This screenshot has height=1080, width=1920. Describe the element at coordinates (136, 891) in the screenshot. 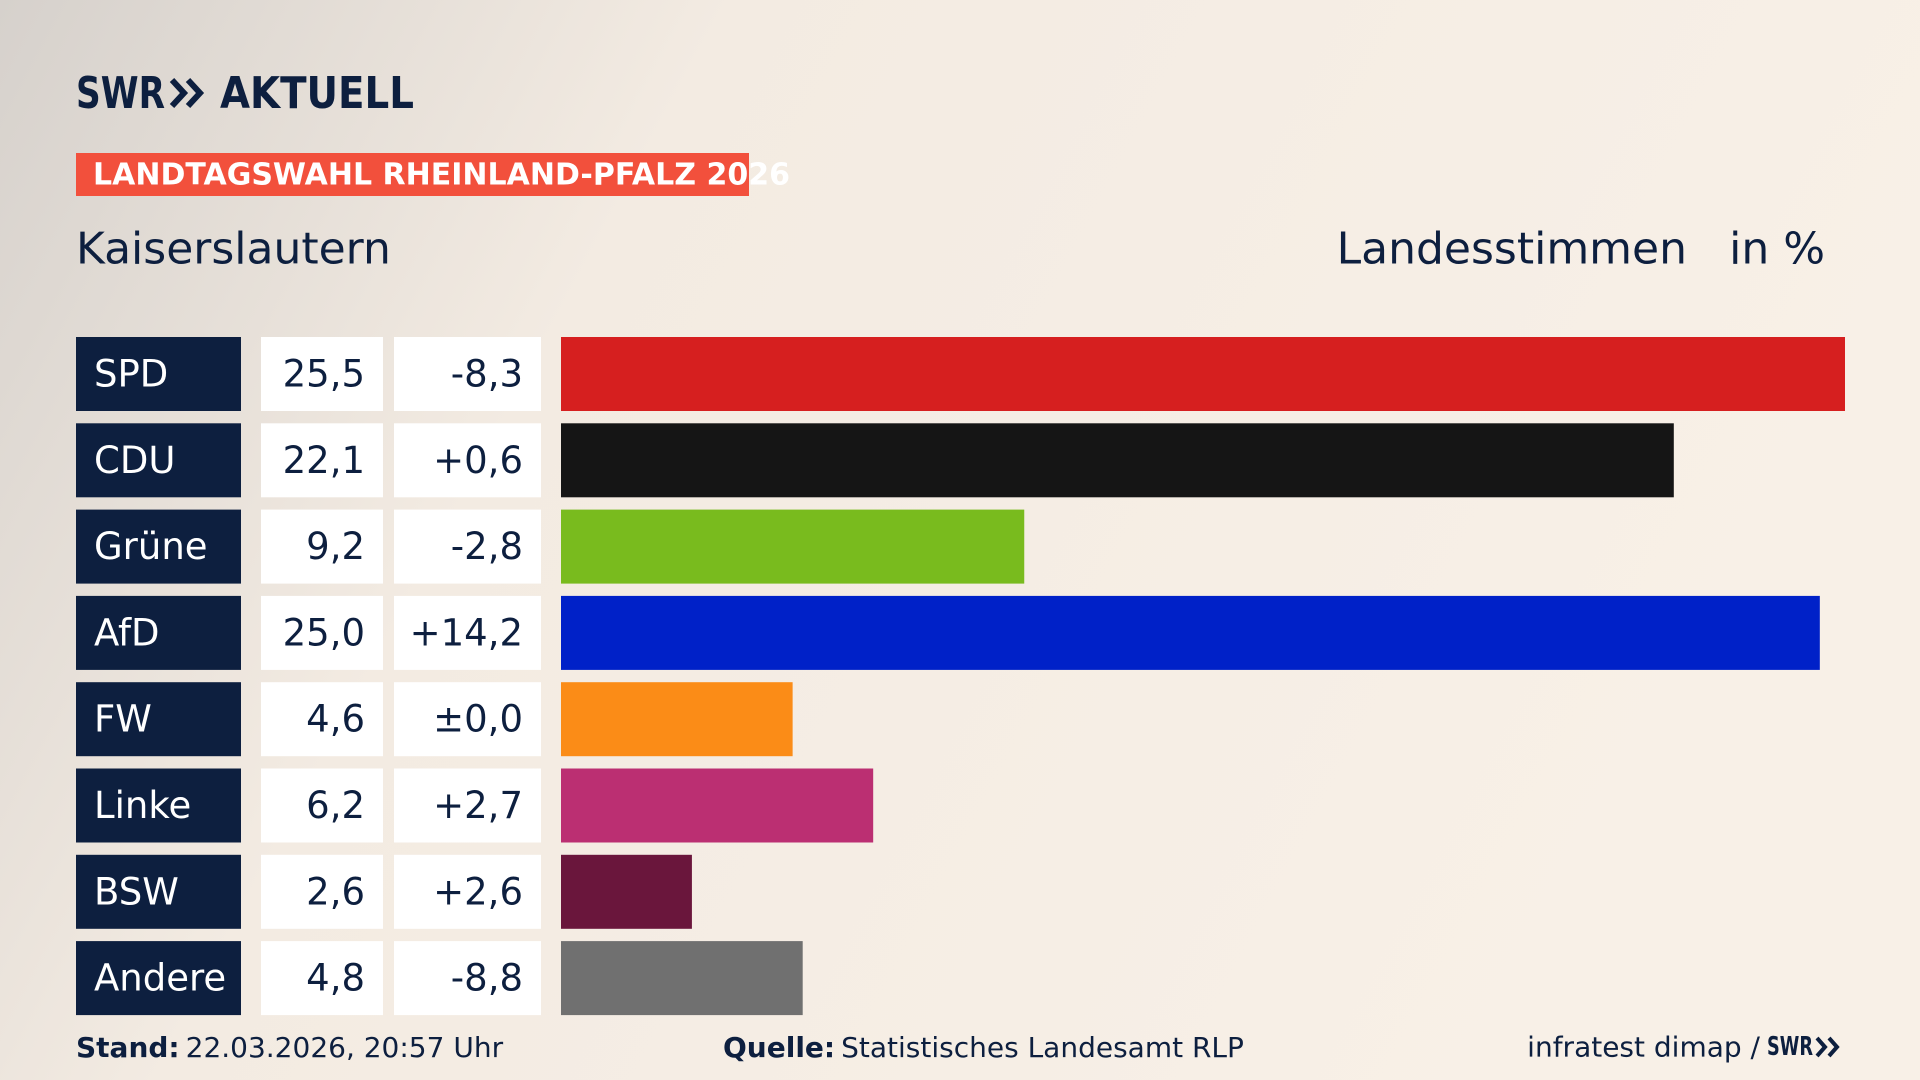

I see `party-label: BSW` at that location.